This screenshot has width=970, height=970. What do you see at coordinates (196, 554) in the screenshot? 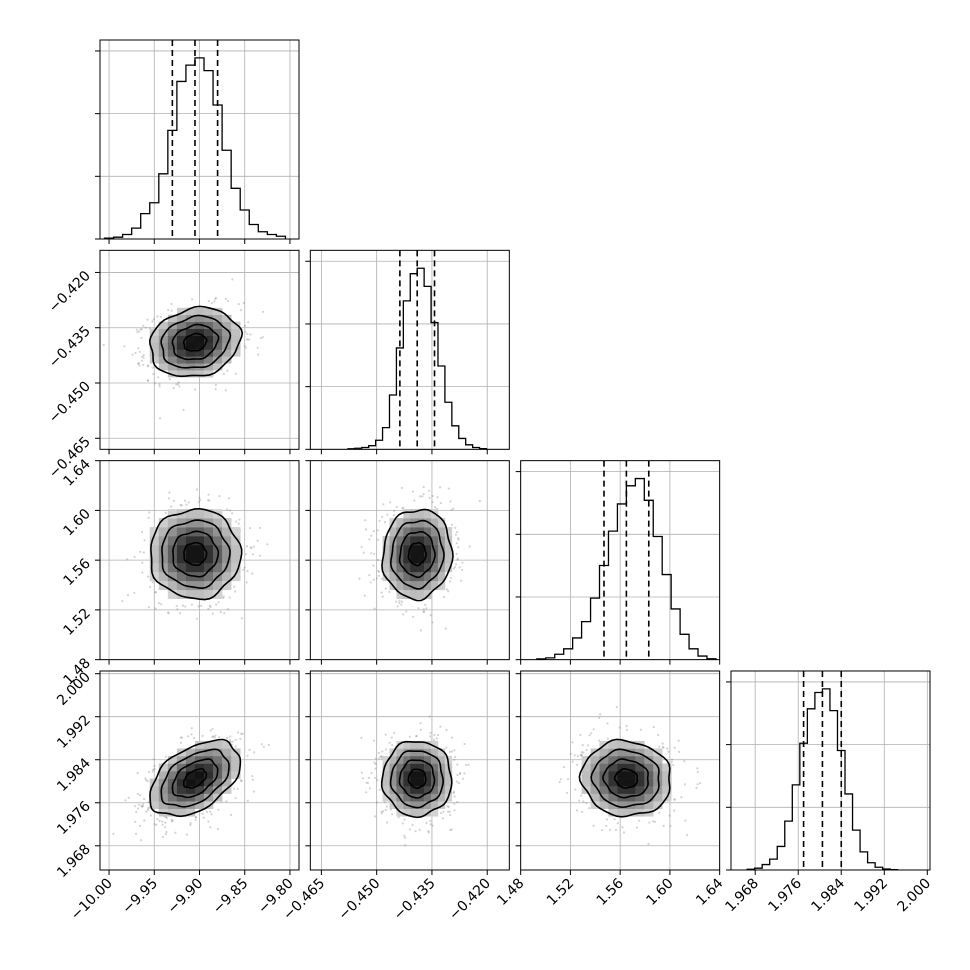
I see `contour-line` at bounding box center [196, 554].